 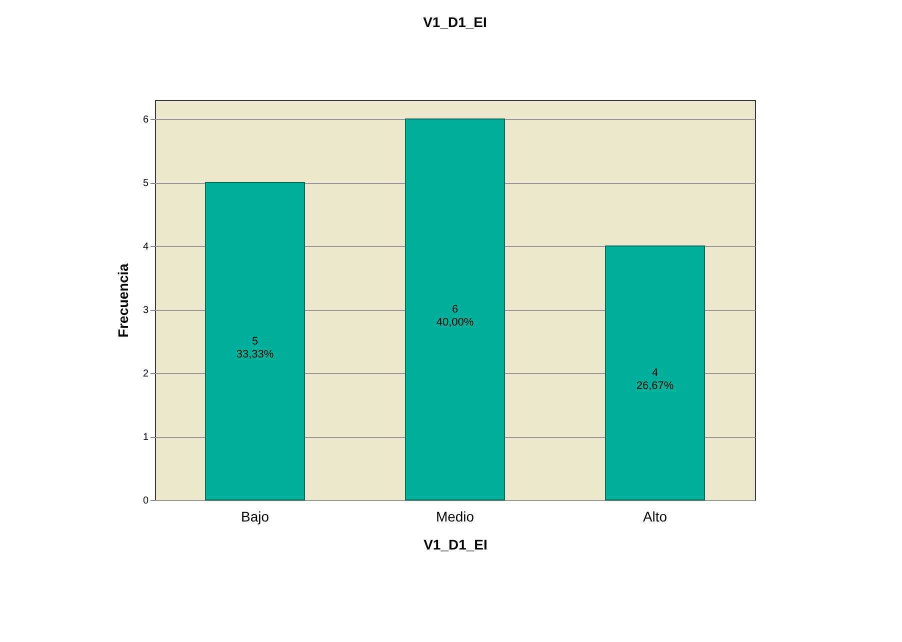 What do you see at coordinates (145, 120) in the screenshot?
I see `y-tick-label: 6` at bounding box center [145, 120].